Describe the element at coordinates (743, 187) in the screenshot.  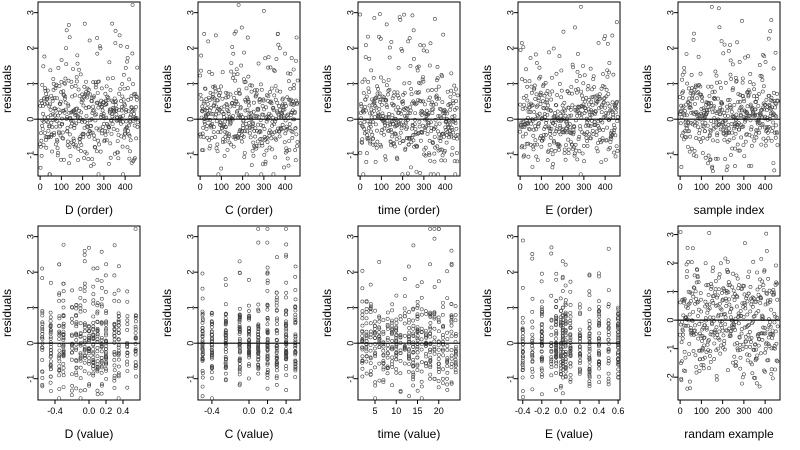
I see `x-tick-label: 300` at that location.